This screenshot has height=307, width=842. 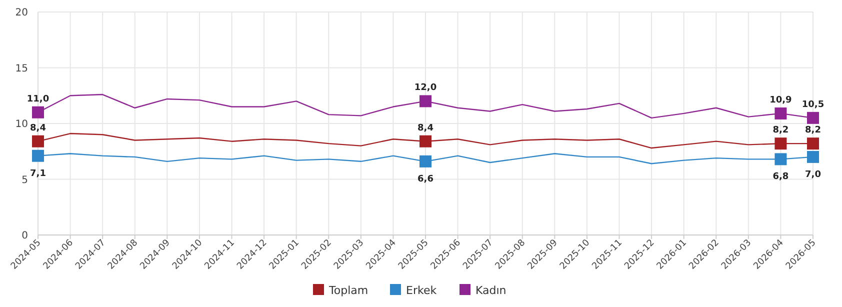 What do you see at coordinates (25, 236) in the screenshot?
I see `y-tick-label: 0` at bounding box center [25, 236].